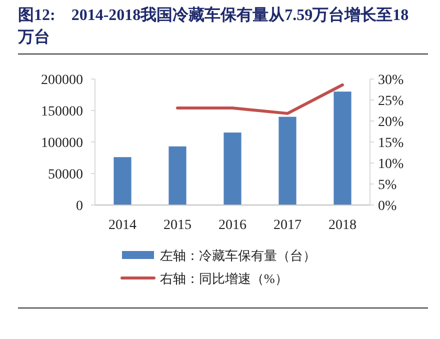 The image size is (440, 339). Describe the element at coordinates (387, 185) in the screenshot. I see `y2-tick-label: 5%` at that location.